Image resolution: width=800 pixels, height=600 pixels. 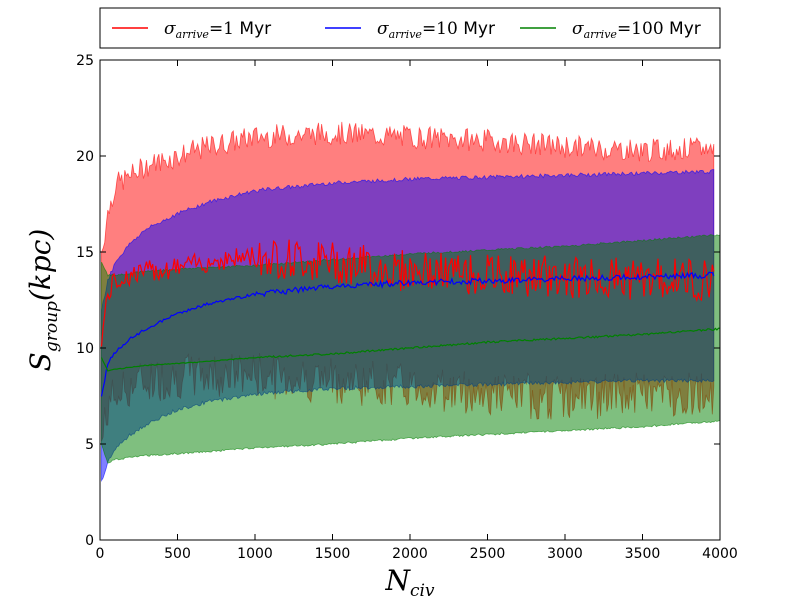 What do you see at coordinates (488, 554) in the screenshot?
I see `x-tick-label: 2500` at bounding box center [488, 554].